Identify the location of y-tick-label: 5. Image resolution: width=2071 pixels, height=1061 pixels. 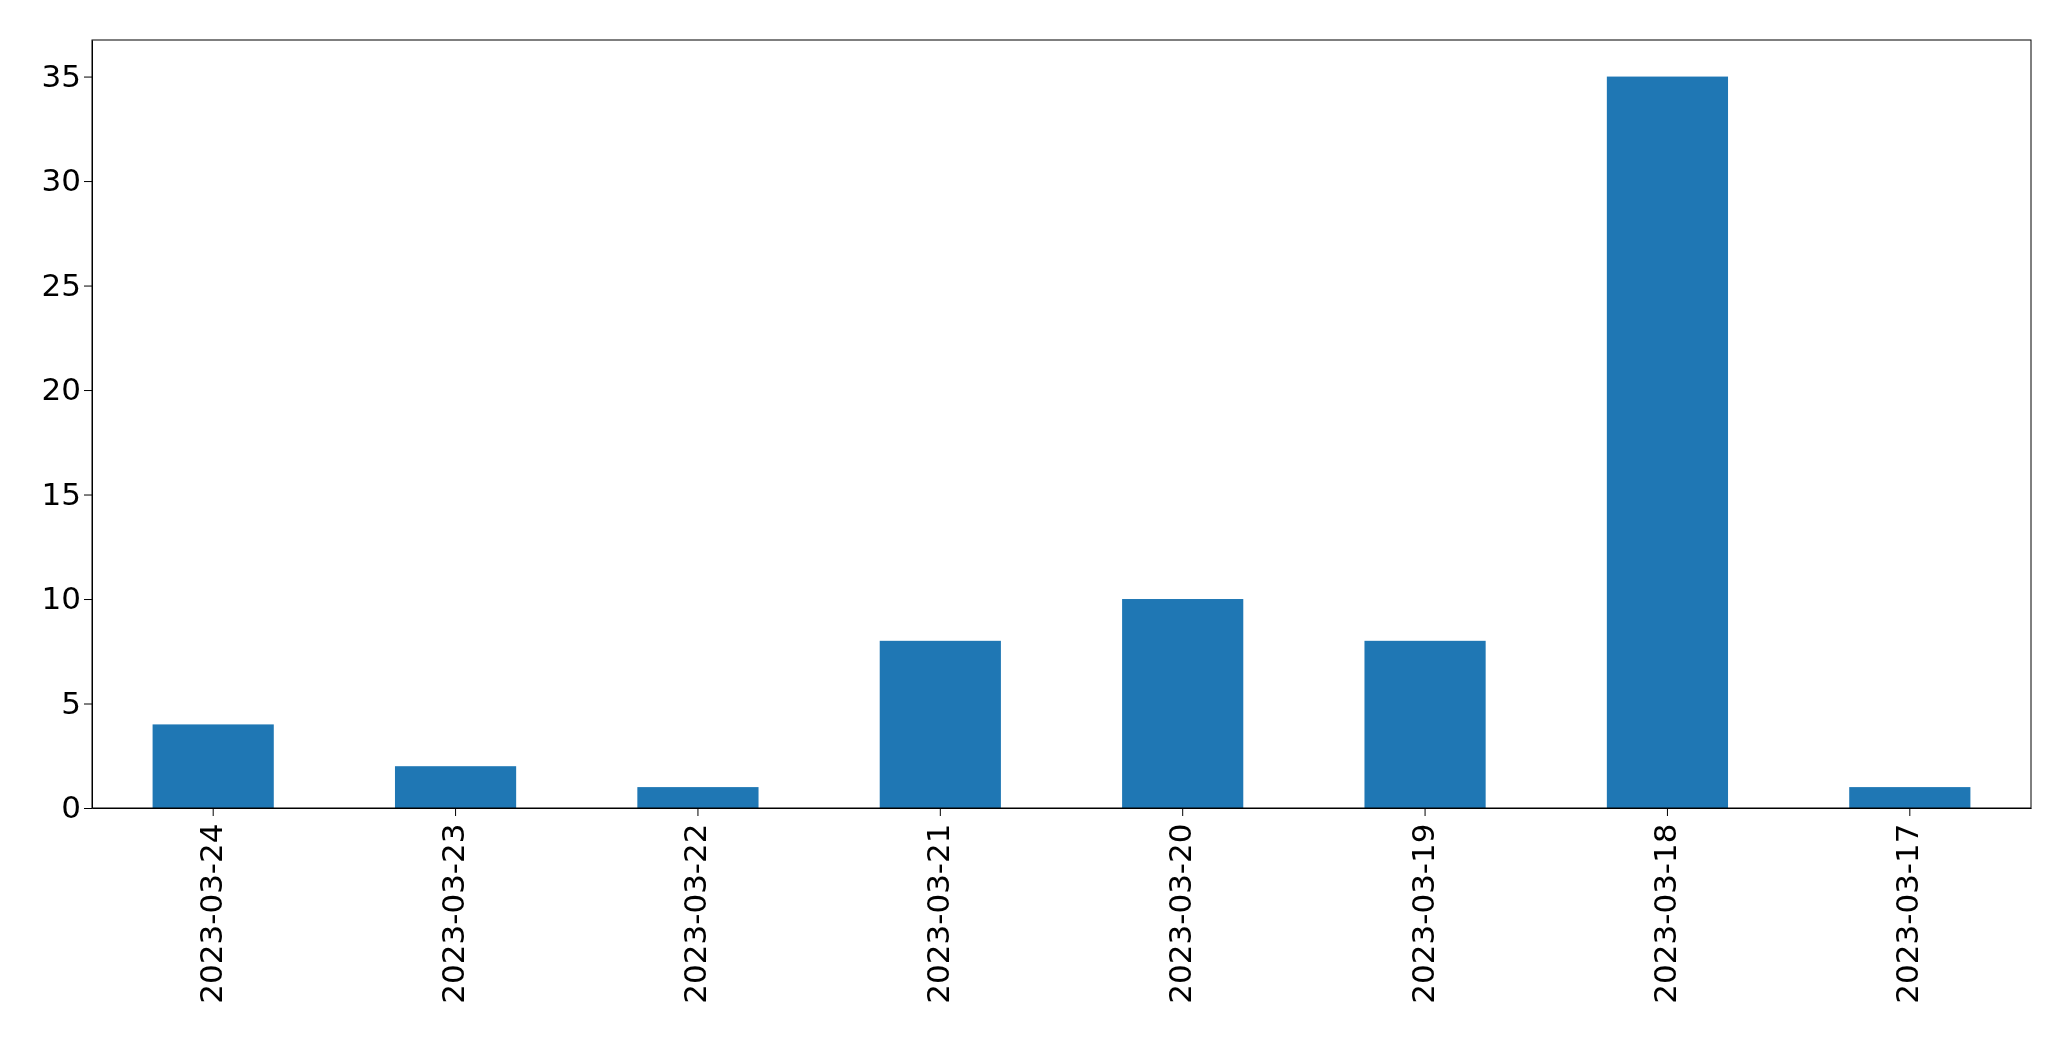
(71, 702).